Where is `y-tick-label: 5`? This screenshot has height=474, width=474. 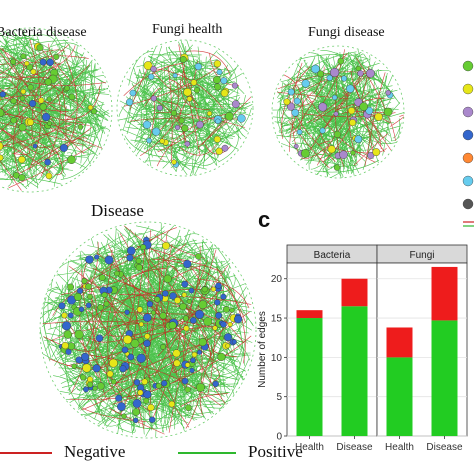
y-tick-label: 5 is located at coordinates (279, 397).